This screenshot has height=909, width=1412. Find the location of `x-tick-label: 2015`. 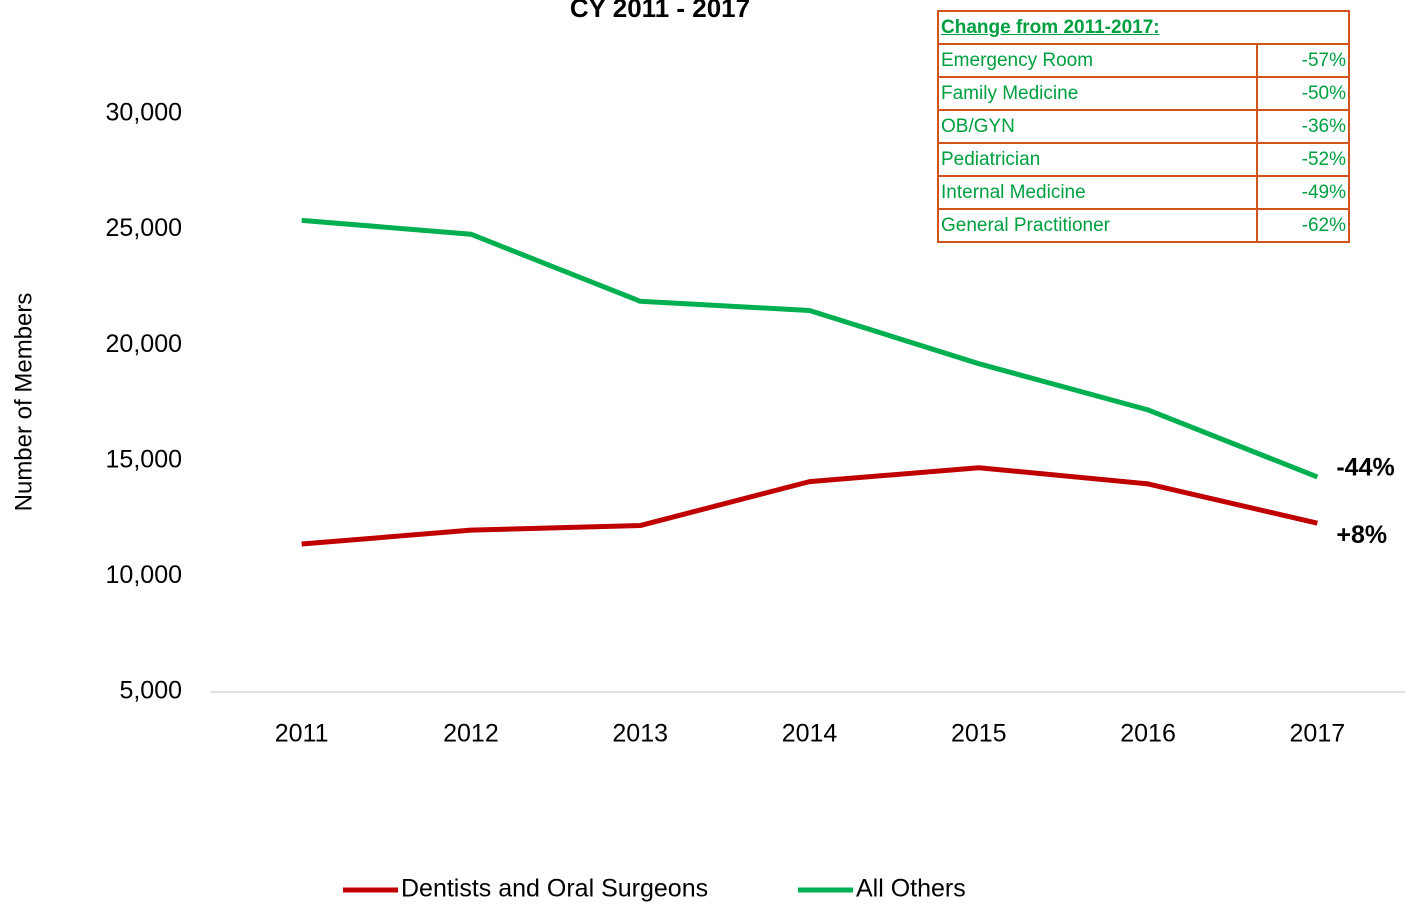

x-tick-label: 2015 is located at coordinates (979, 734).